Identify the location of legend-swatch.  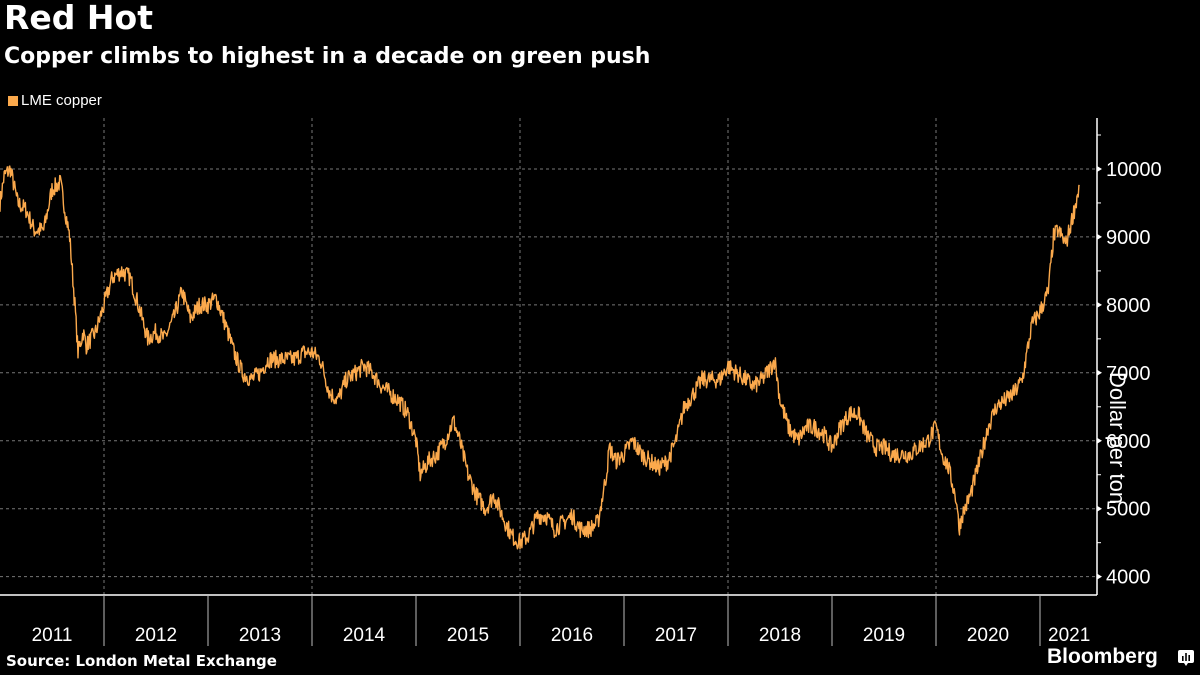
(13, 100).